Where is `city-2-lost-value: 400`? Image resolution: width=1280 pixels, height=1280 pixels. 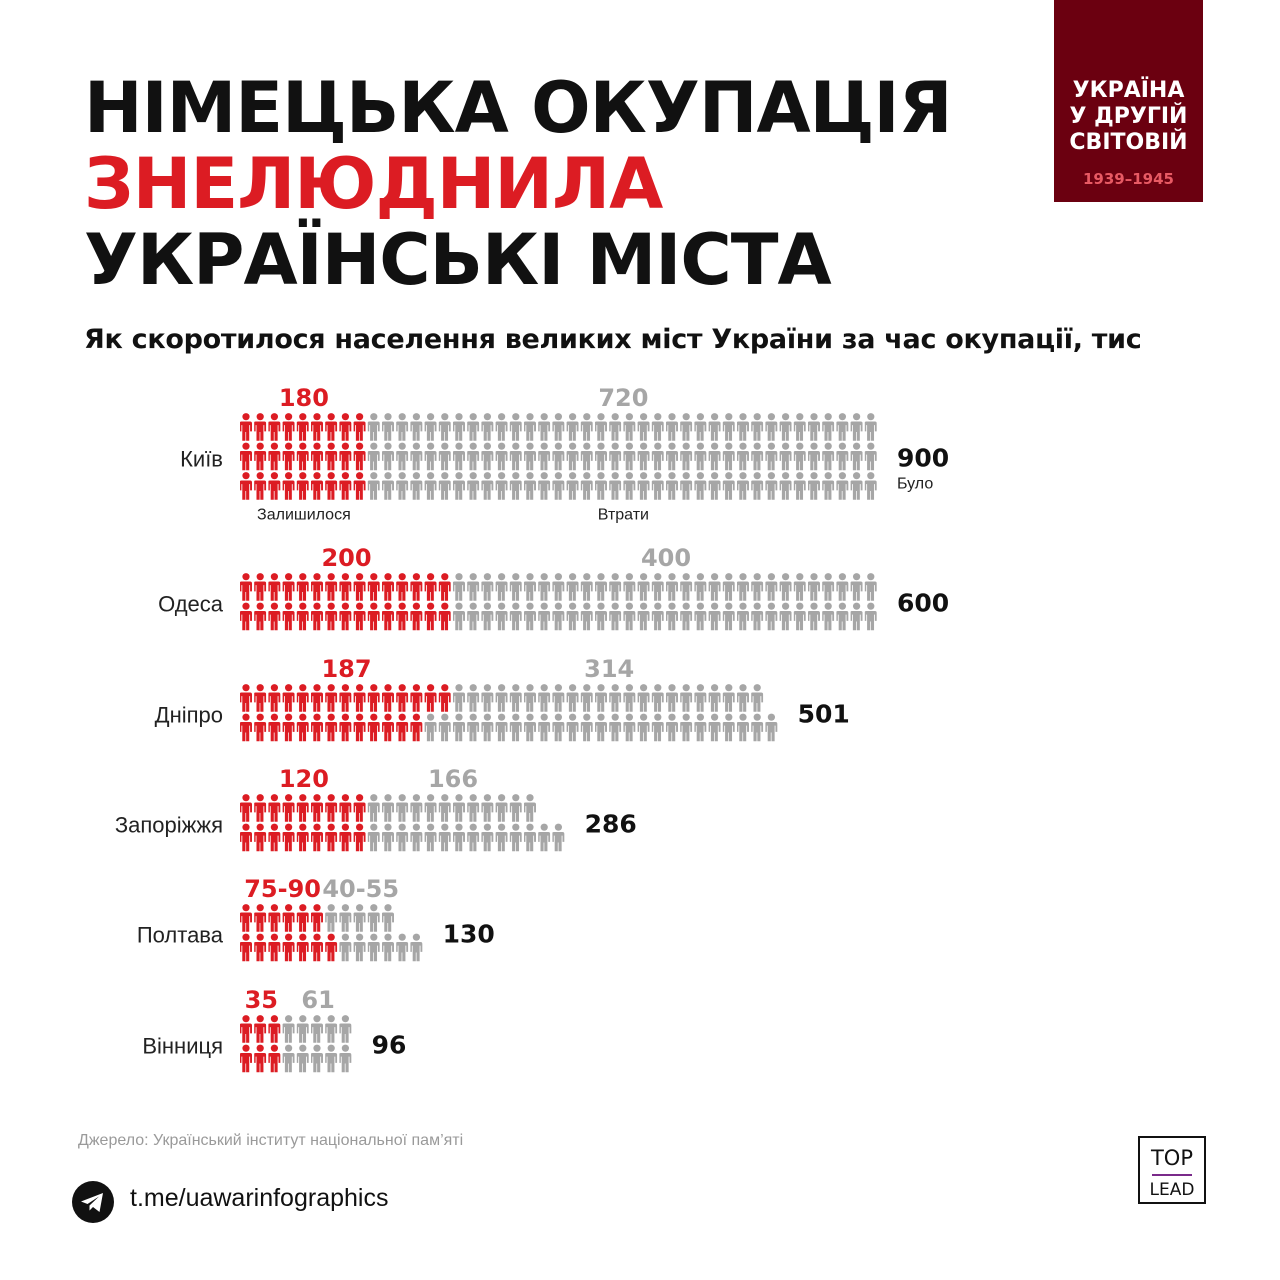
city-2-lost-value: 400 is located at coordinates (666, 558).